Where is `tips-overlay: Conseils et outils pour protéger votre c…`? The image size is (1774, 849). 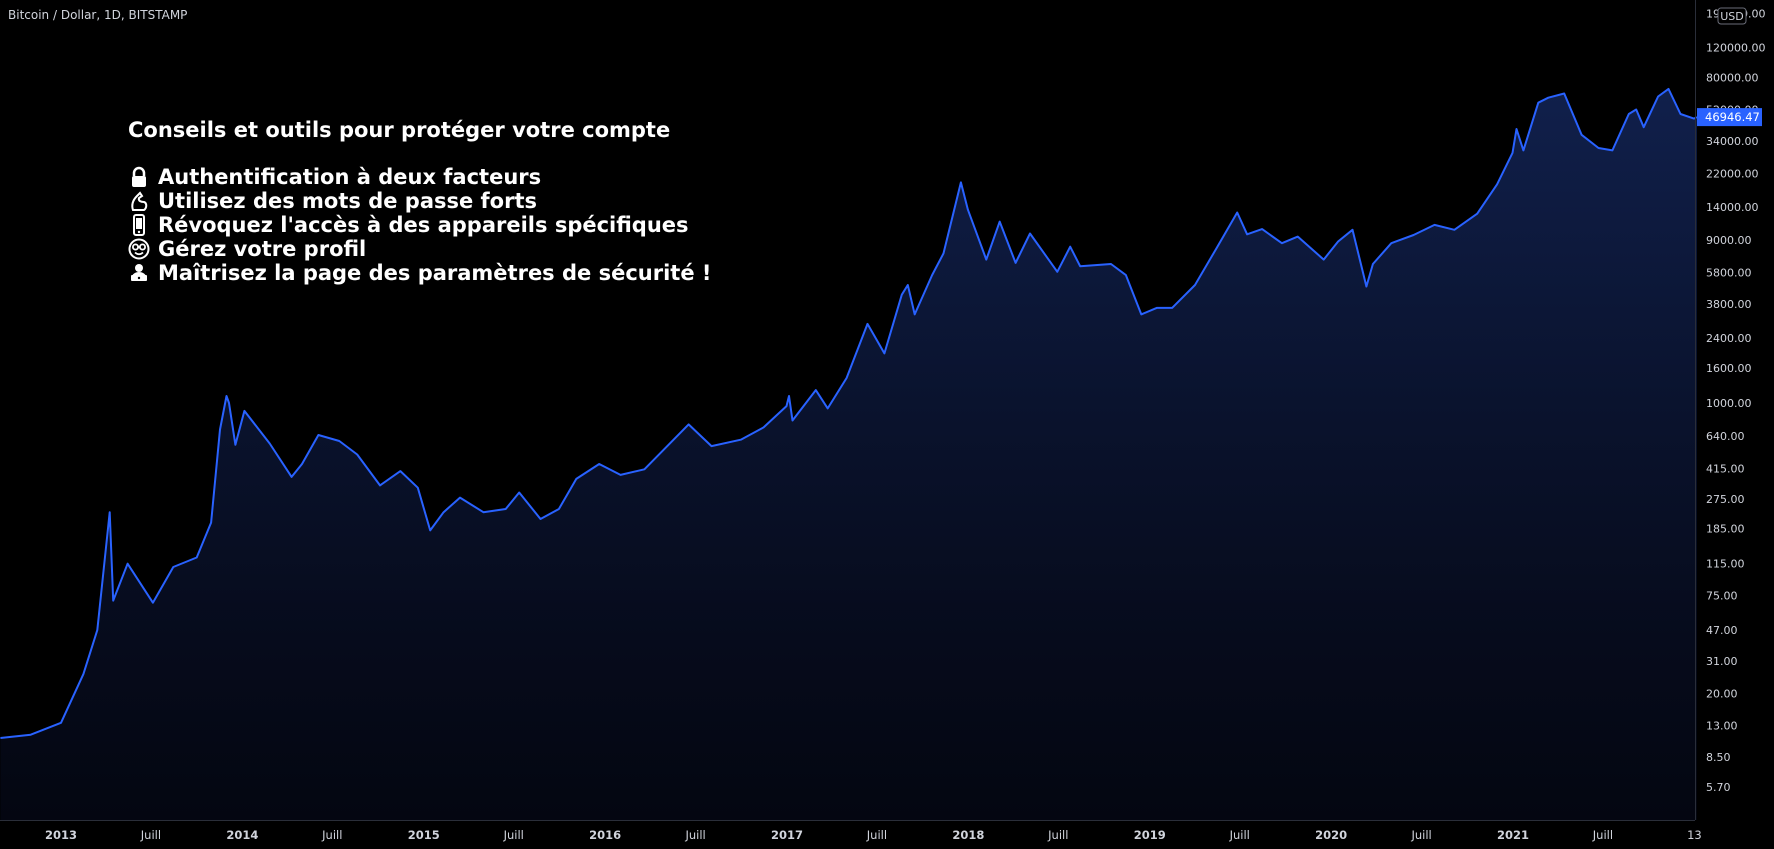
tips-overlay: Conseils et outils pour protéger votre c… is located at coordinates (419, 201).